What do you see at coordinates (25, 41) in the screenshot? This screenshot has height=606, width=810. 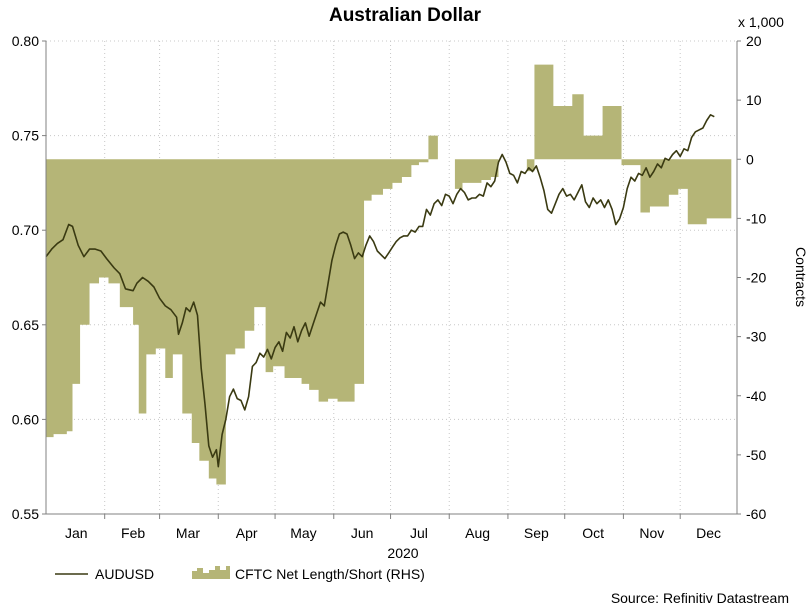 I see `left-tick-label: 0.80` at bounding box center [25, 41].